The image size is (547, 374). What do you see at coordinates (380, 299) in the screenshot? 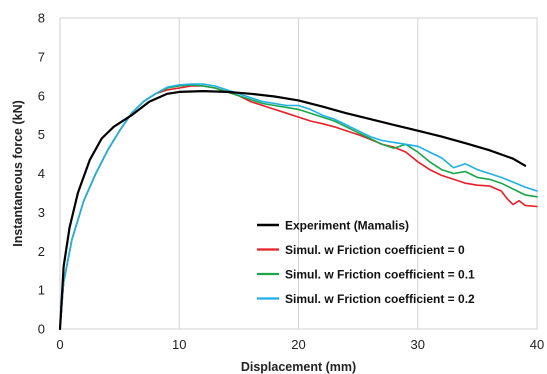
I see `legend-label-3: Simul. w Friction coefficient = 0.2` at bounding box center [380, 299].